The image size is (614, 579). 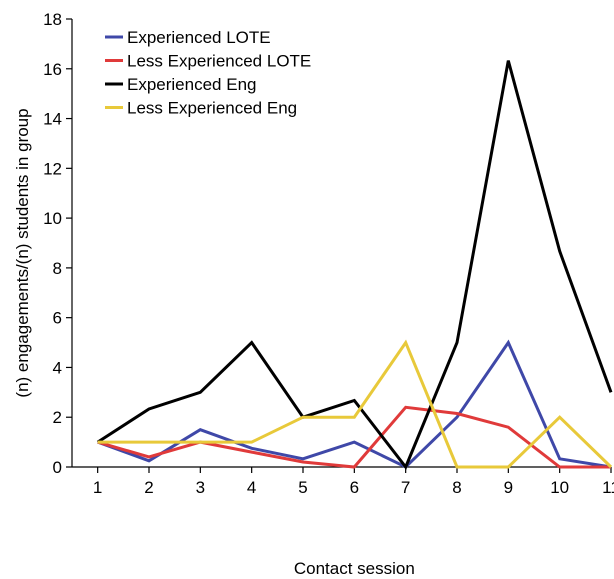 I want to click on x-tick-label: 7, so click(x=405, y=487).